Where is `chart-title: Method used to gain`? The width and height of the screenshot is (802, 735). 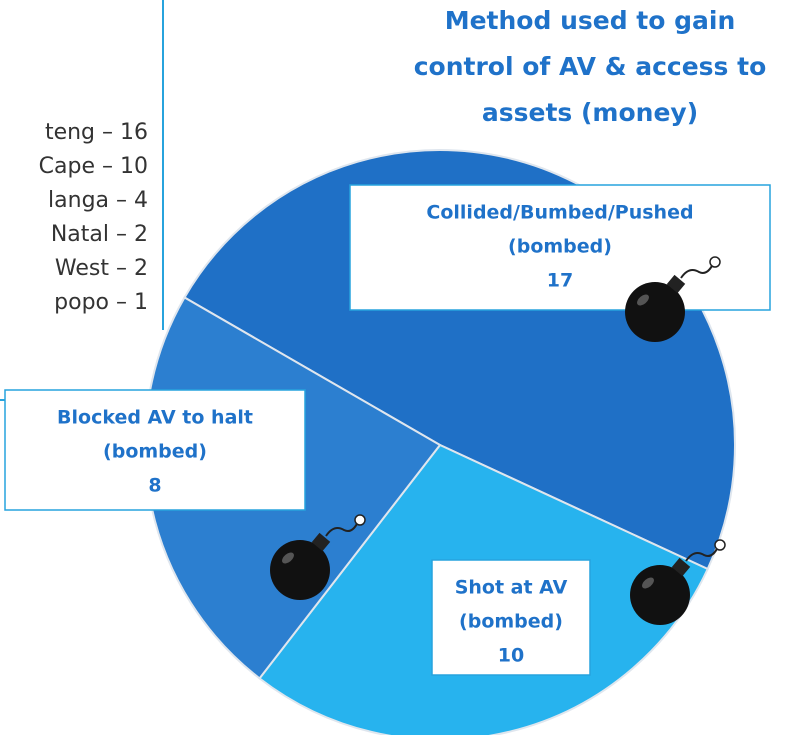 chart-title: Method used to gain is located at coordinates (590, 20).